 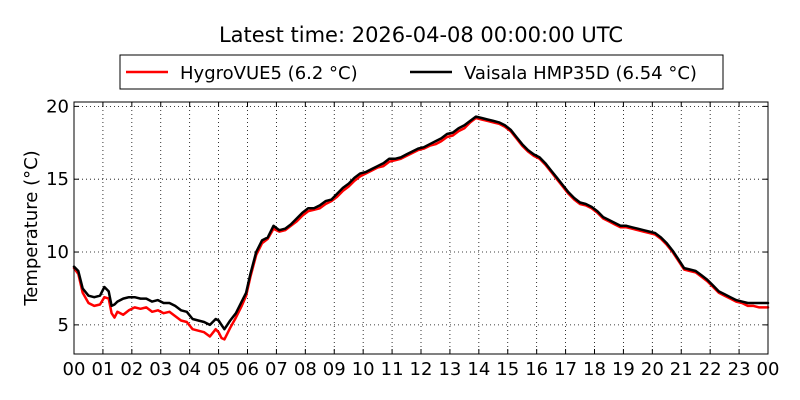 What do you see at coordinates (681, 369) in the screenshot?
I see `x-tick-label: 21` at bounding box center [681, 369].